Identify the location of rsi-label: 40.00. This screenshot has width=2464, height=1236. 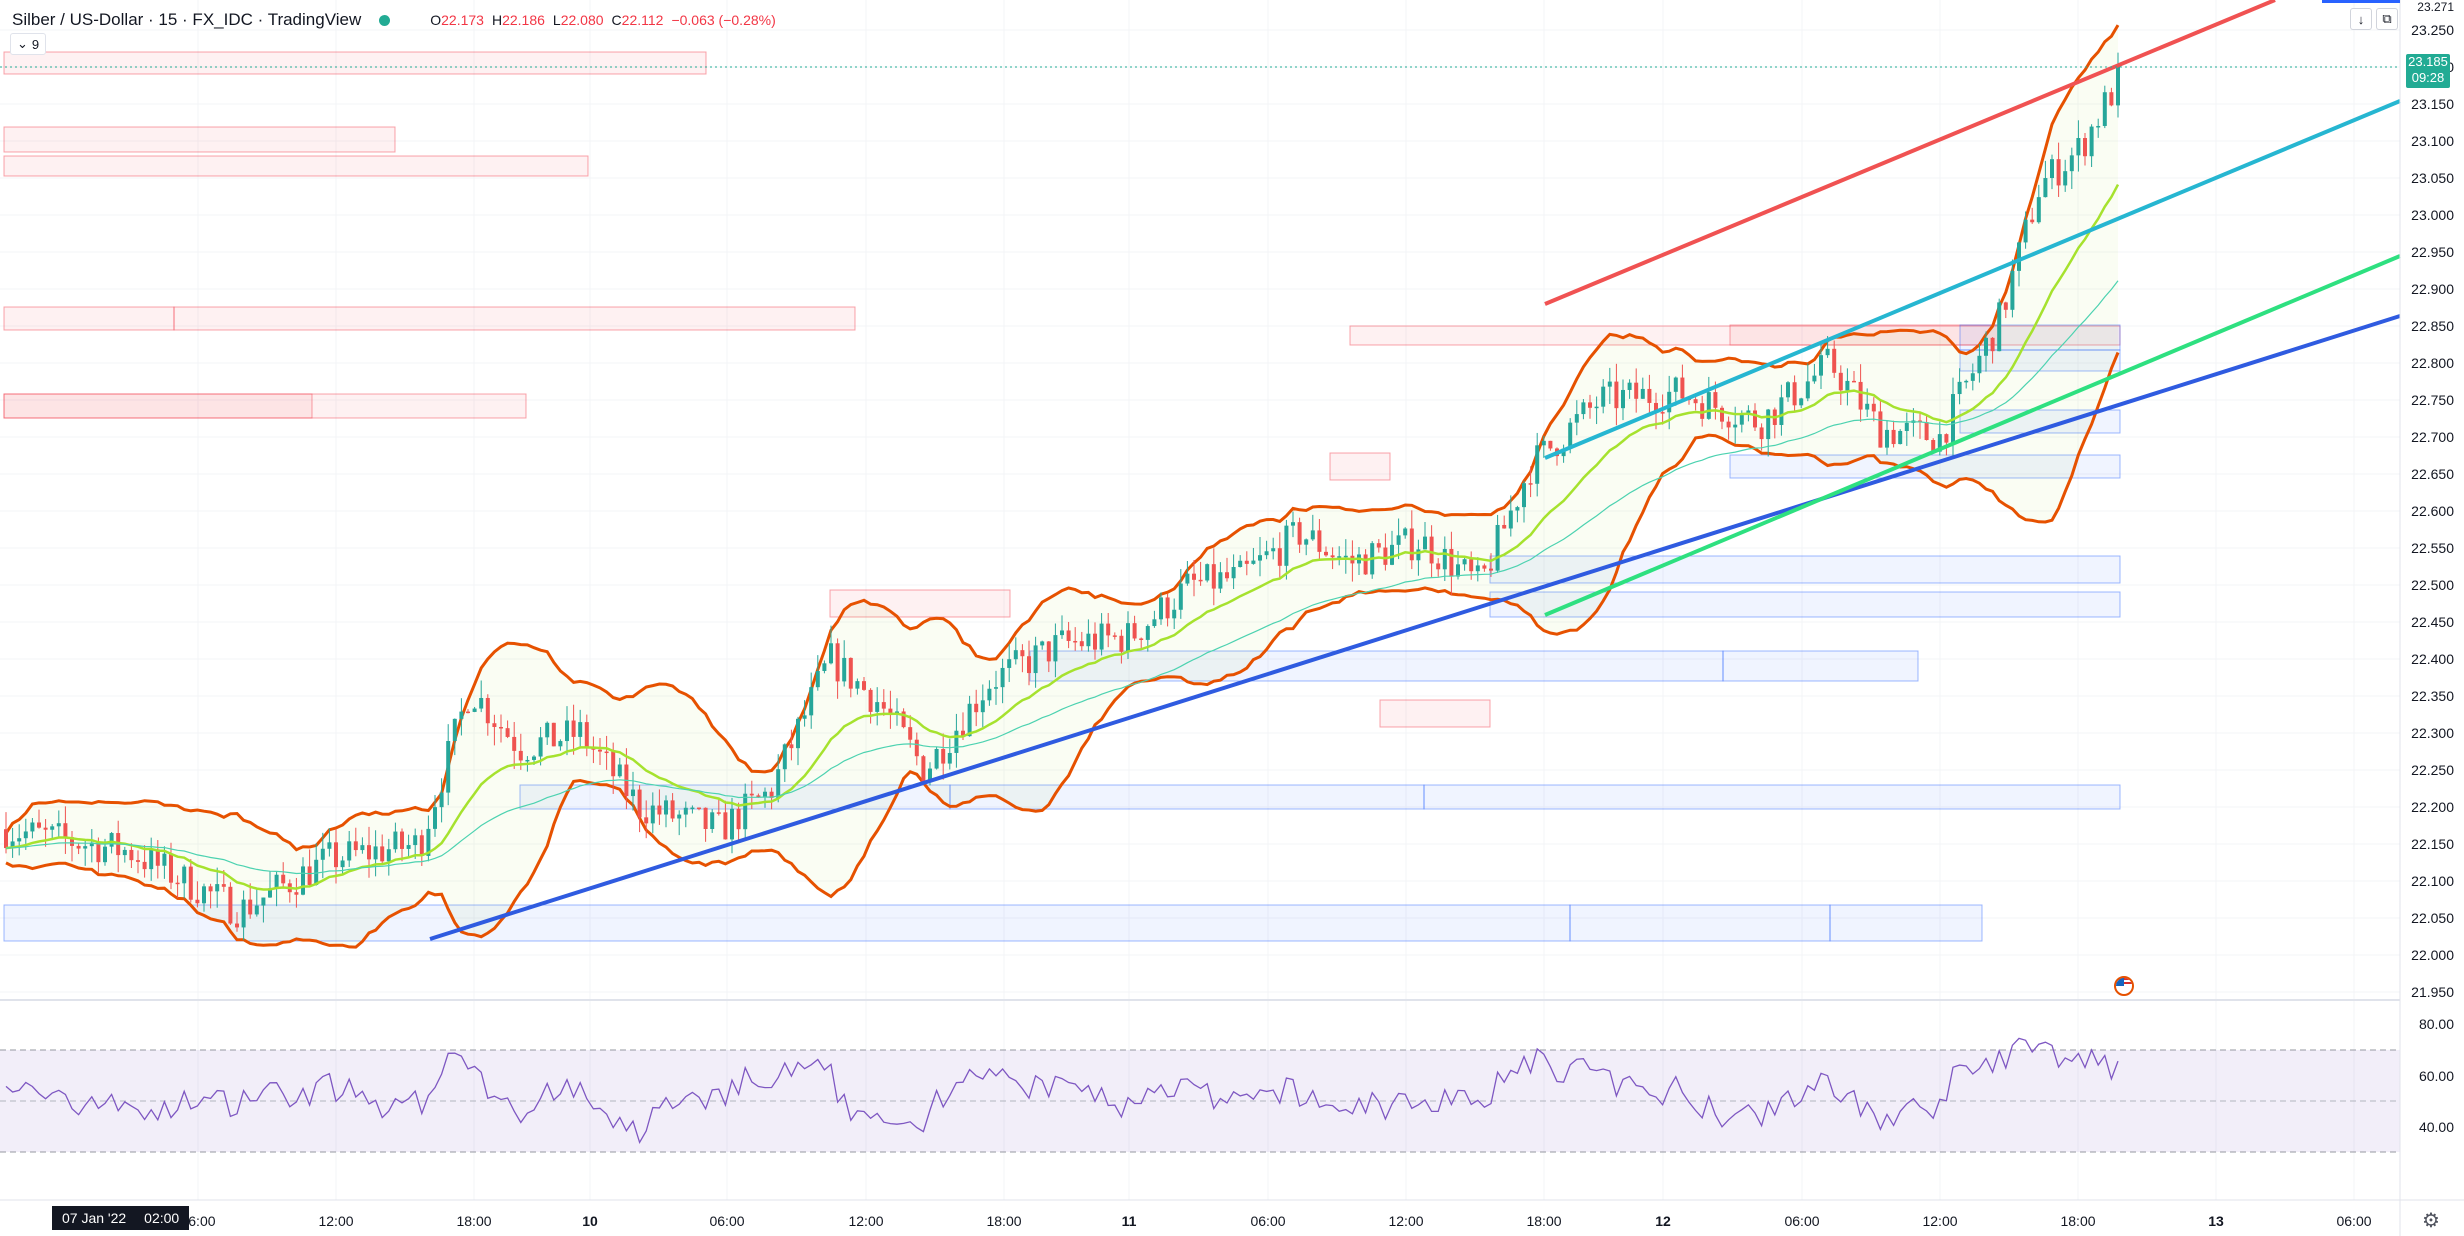
(2436, 1127).